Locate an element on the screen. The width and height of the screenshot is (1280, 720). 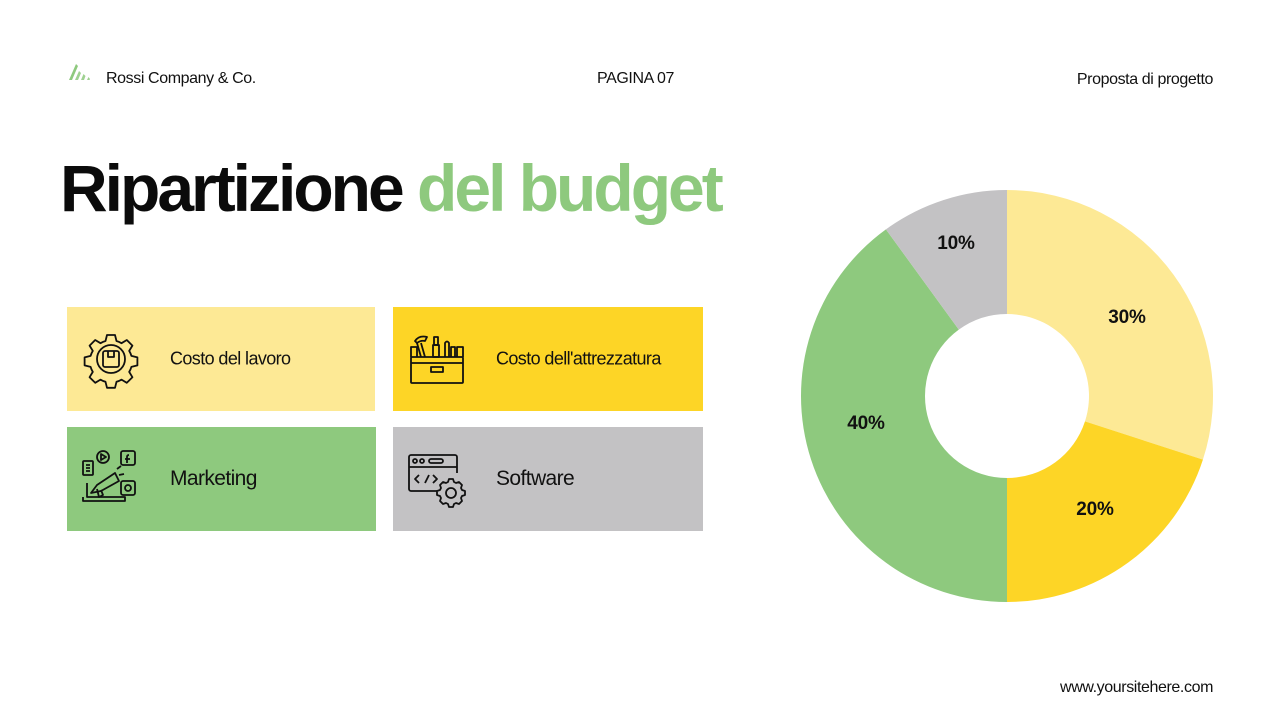
category-card-software: Software is located at coordinates (548, 479).